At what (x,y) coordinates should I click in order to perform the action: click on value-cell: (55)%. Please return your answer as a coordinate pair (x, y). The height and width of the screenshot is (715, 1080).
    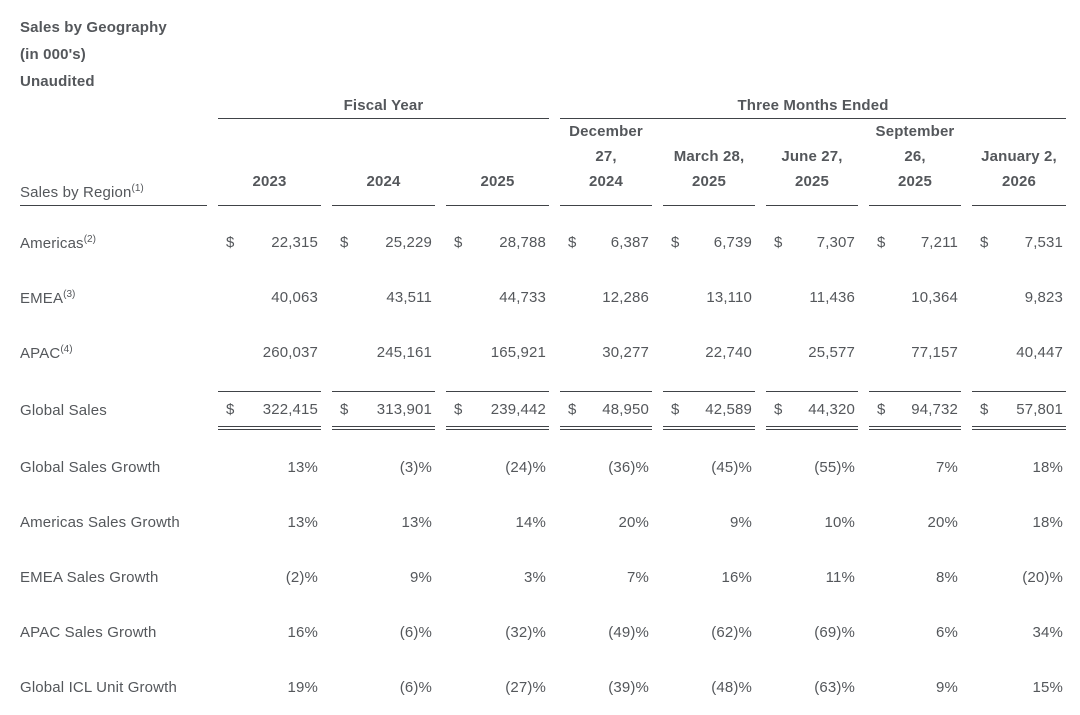
    Looking at the image, I should click on (834, 467).